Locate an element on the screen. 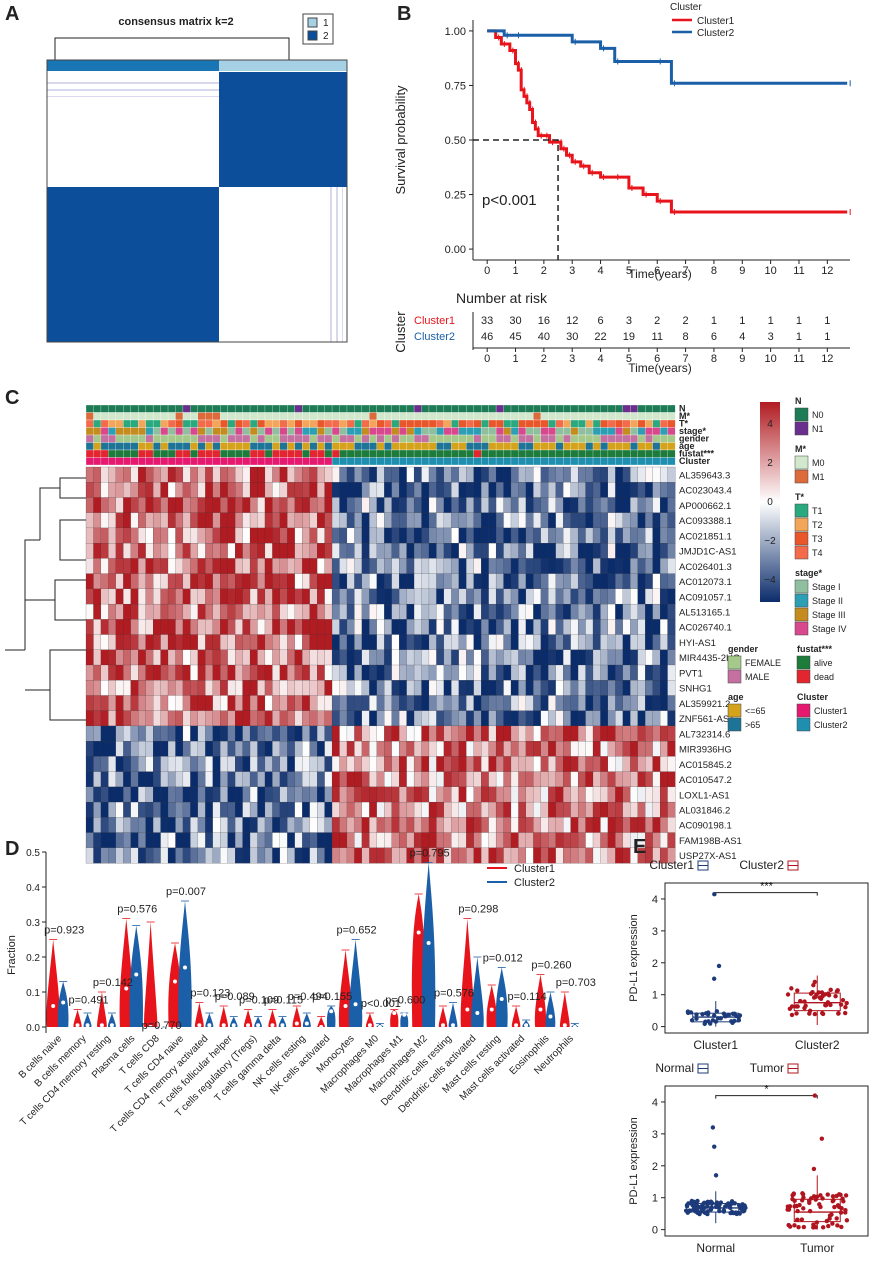  violin-pvalue: p=0.114 is located at coordinates (526, 997).